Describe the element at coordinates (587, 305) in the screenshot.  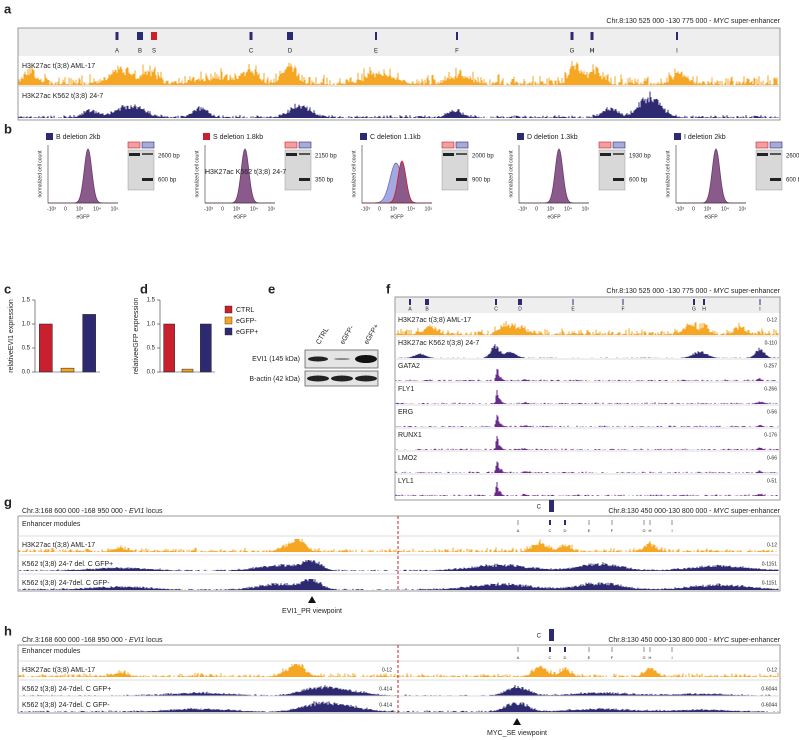
I see `module-bar` at that location.